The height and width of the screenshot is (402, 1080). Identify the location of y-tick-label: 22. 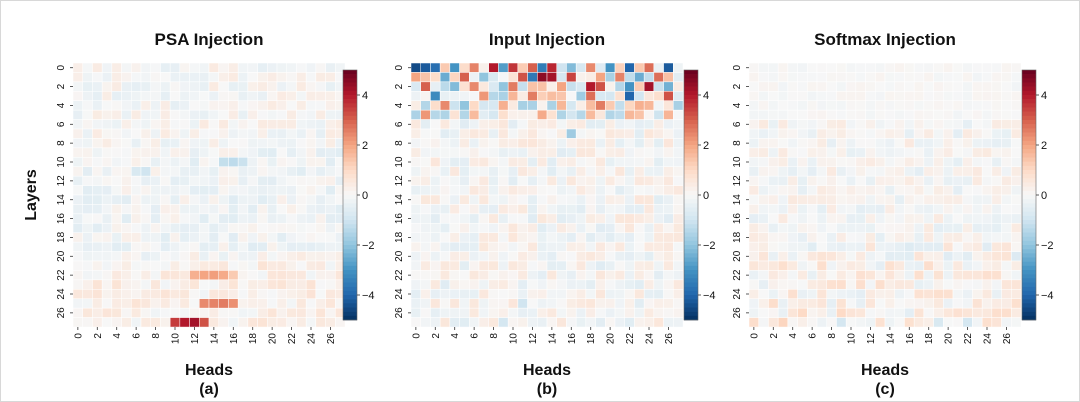
(737, 275).